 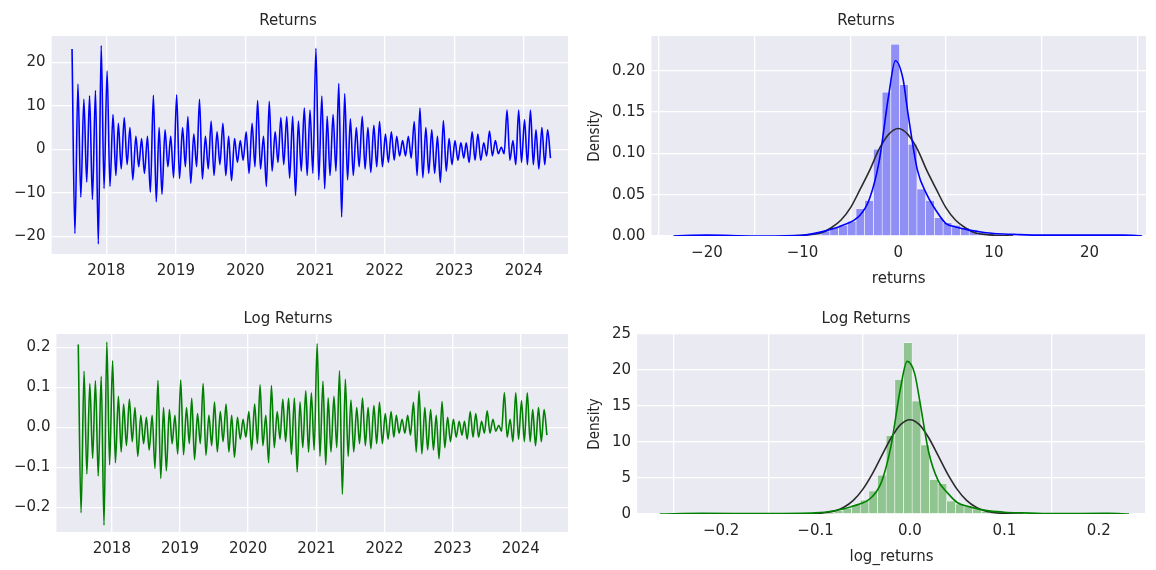 I want to click on y-tick-label: 5, so click(x=626, y=476).